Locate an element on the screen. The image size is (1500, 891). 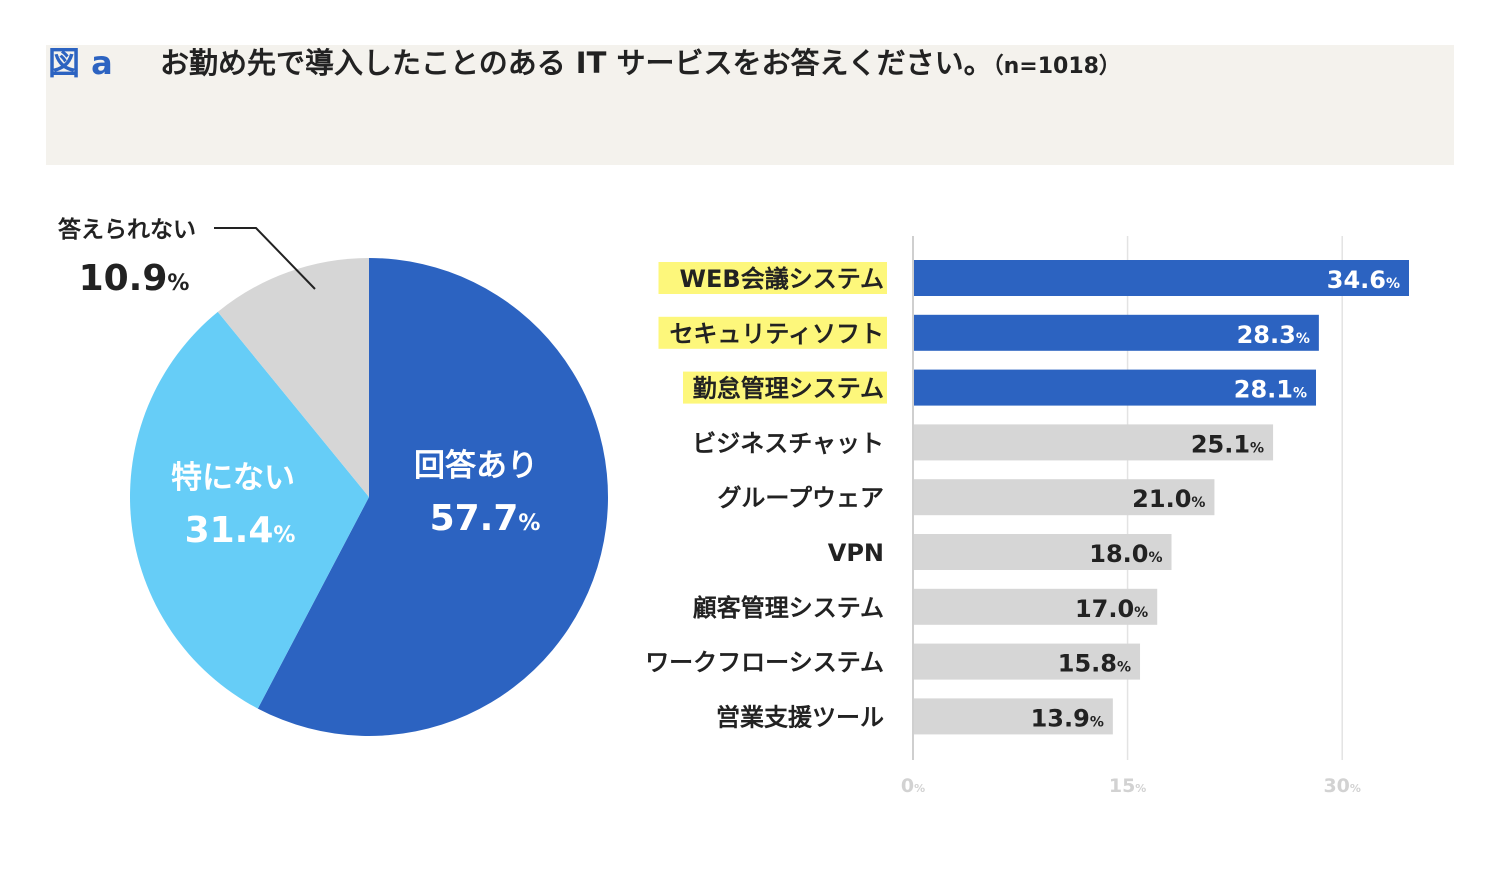
chart-header is located at coordinates (750, 105).